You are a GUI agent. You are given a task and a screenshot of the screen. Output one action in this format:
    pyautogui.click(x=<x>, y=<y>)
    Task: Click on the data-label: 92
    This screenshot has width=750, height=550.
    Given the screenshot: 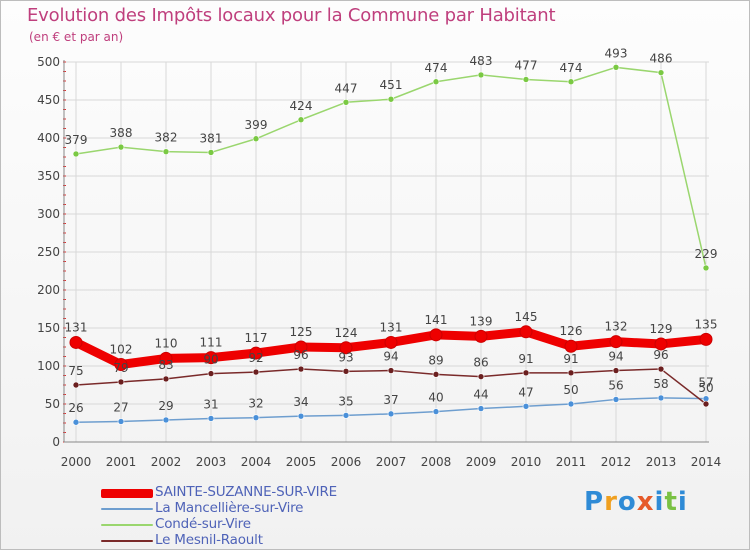 What is the action you would take?
    pyautogui.click(x=255, y=358)
    